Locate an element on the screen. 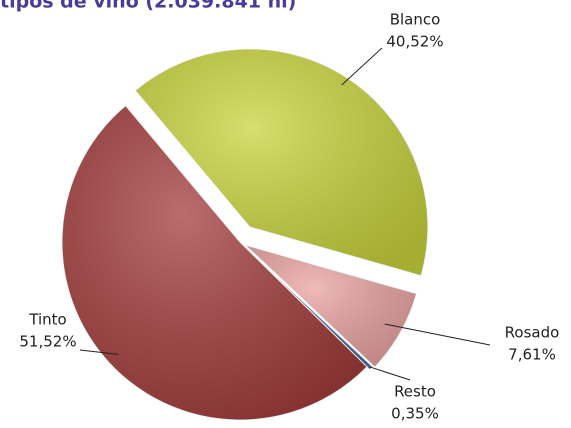 The width and height of the screenshot is (571, 428). slice-label: Blanco is located at coordinates (415, 20).